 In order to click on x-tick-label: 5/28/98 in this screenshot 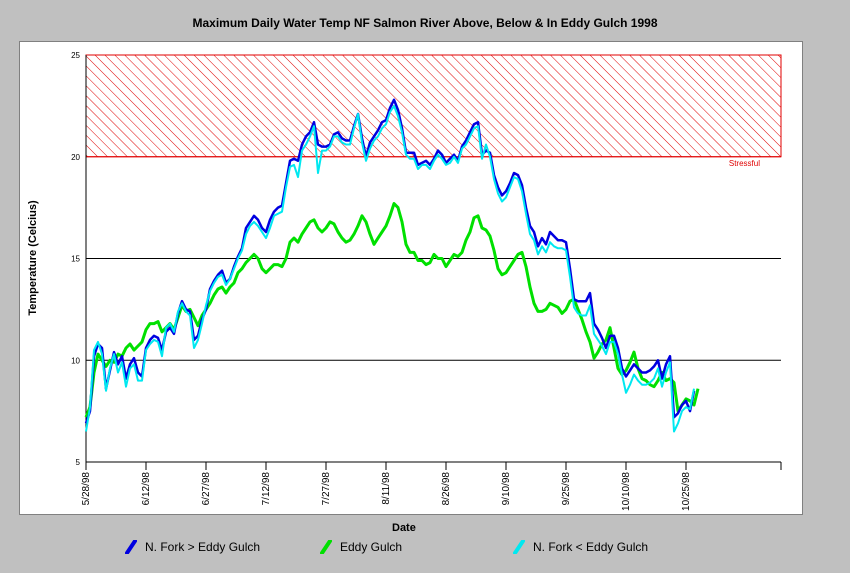, I will do `click(86, 489)`.